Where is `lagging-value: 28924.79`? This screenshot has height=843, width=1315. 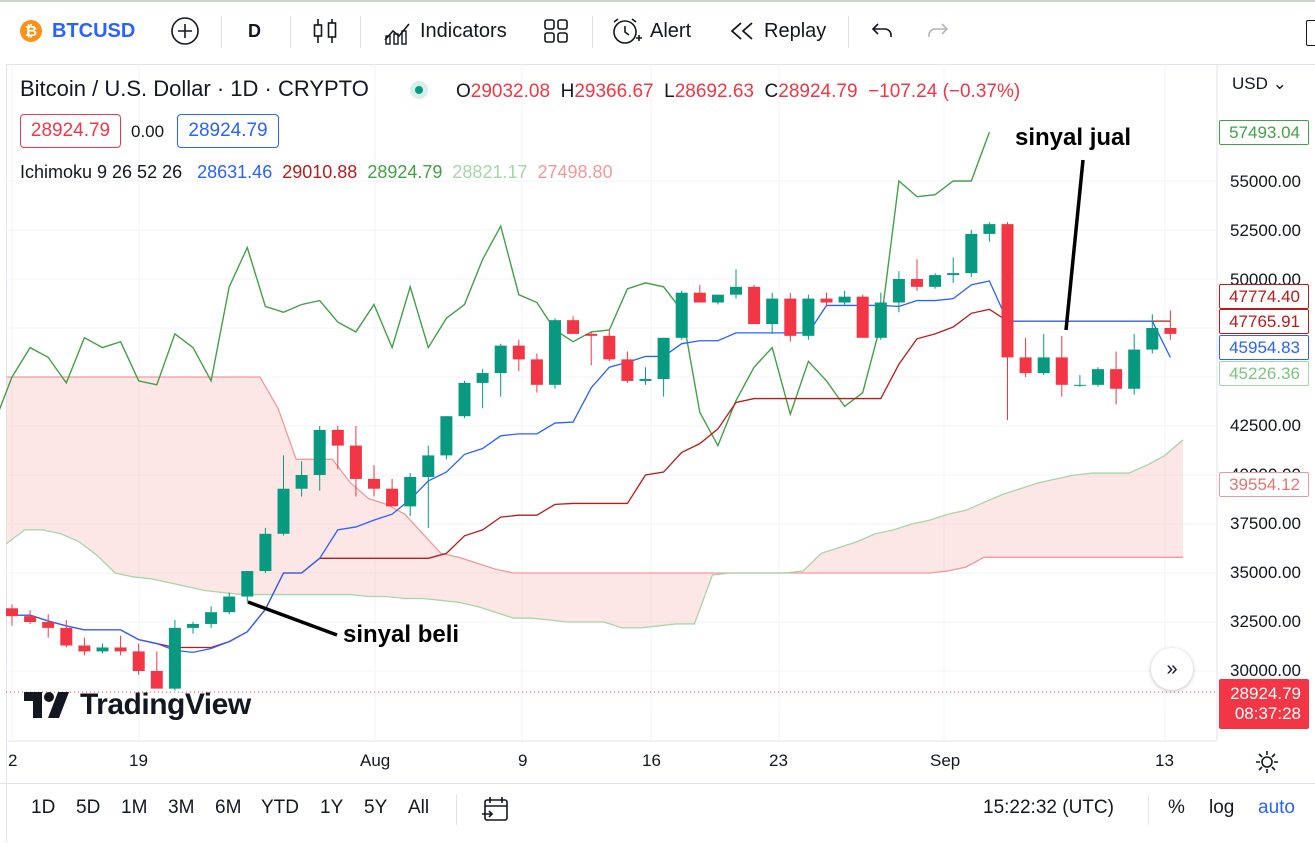
lagging-value: 28924.79 is located at coordinates (405, 172).